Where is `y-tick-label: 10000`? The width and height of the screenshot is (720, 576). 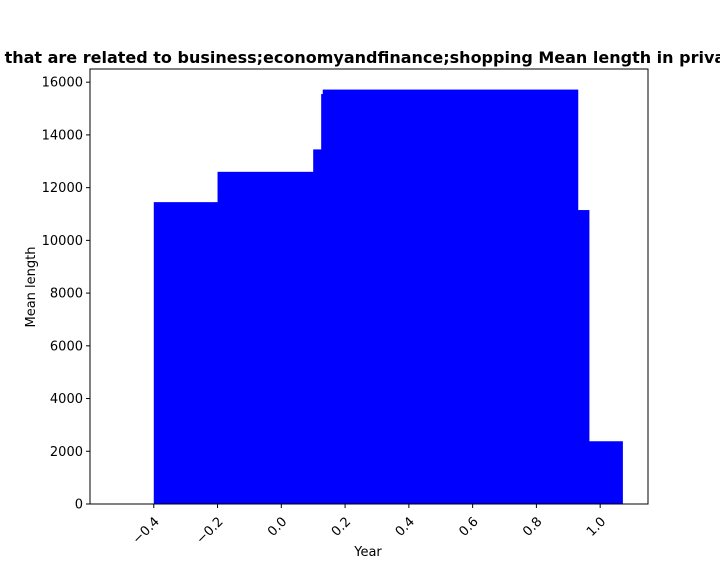
y-tick-label: 10000 is located at coordinates (62, 241).